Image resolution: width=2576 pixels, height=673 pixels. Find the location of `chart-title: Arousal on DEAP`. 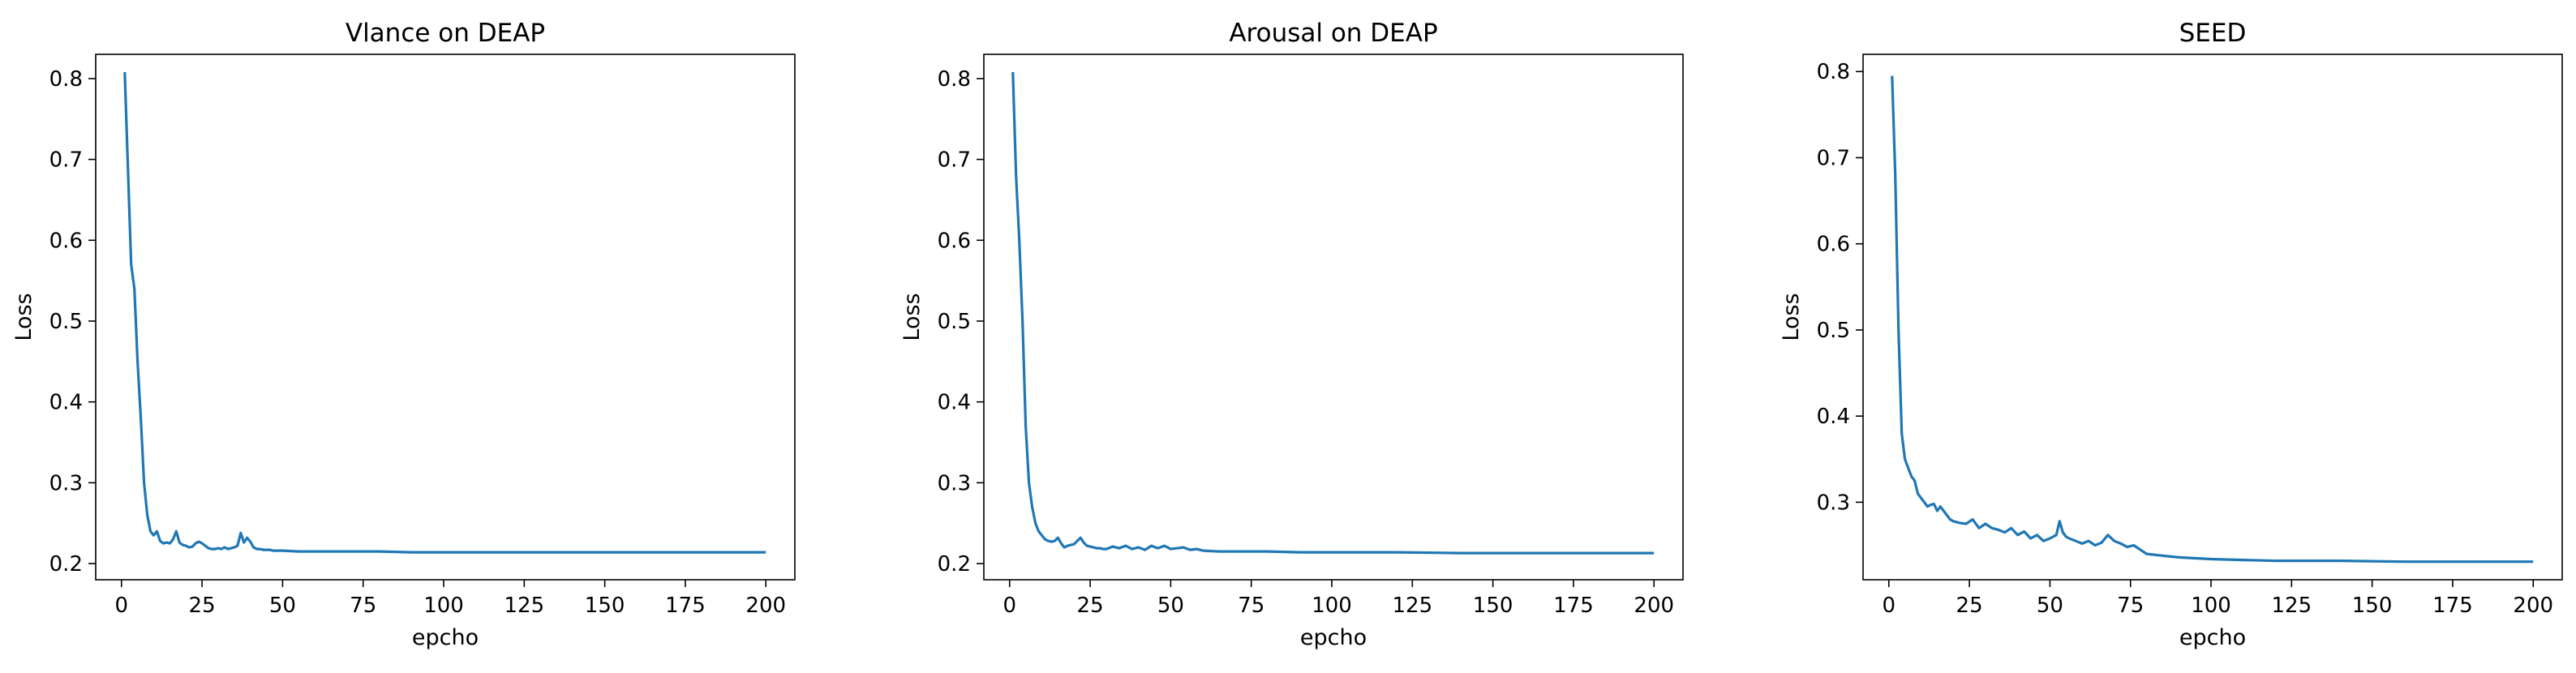

chart-title: Arousal on DEAP is located at coordinates (1333, 33).